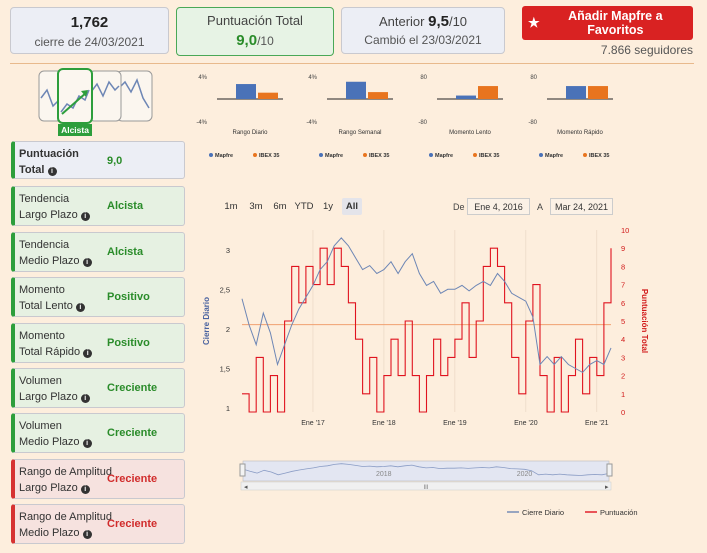 This screenshot has height=553, width=707. Describe the element at coordinates (498, 206) in the screenshot. I see `date-from-input: Ene 4, 2016` at that location.